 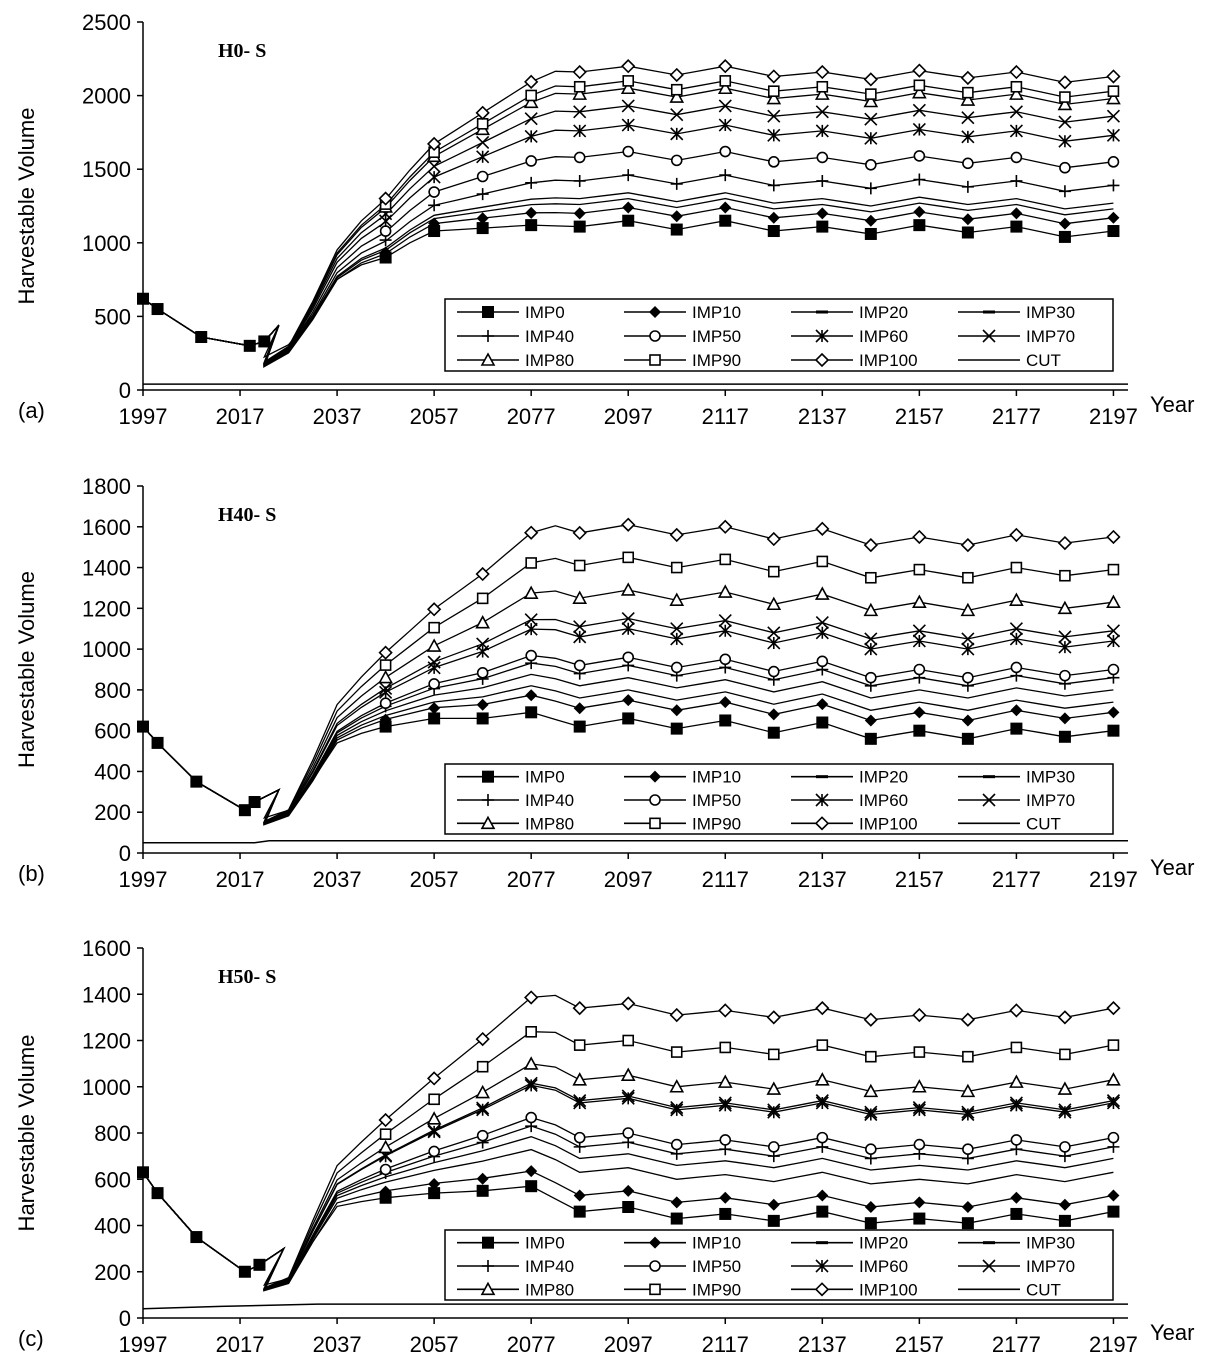 I want to click on legend-label: IMP30, so click(x=1050, y=1243).